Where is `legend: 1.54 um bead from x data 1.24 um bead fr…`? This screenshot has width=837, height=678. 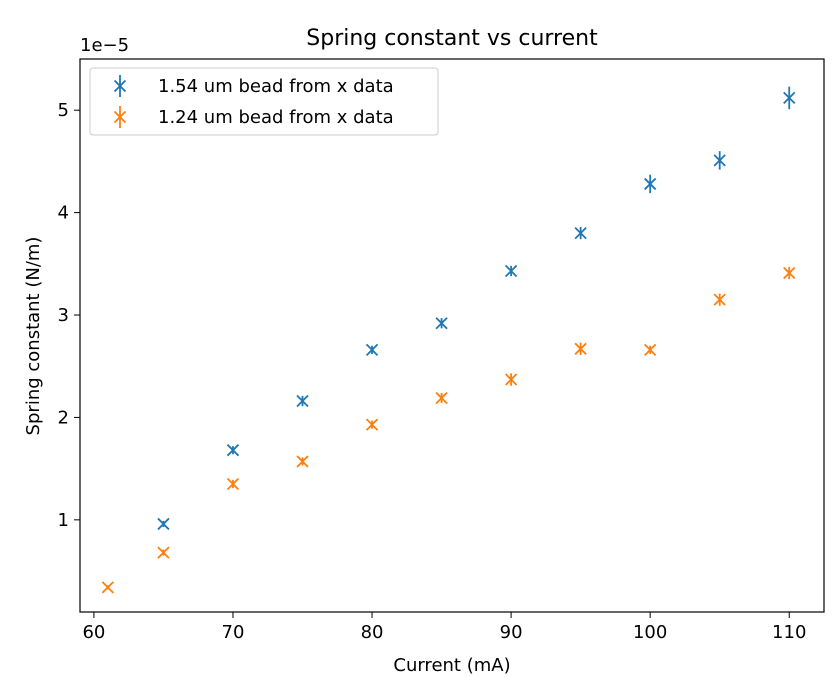 legend: 1.54 um bead from x data 1.24 um bead fr… is located at coordinates (264, 101).